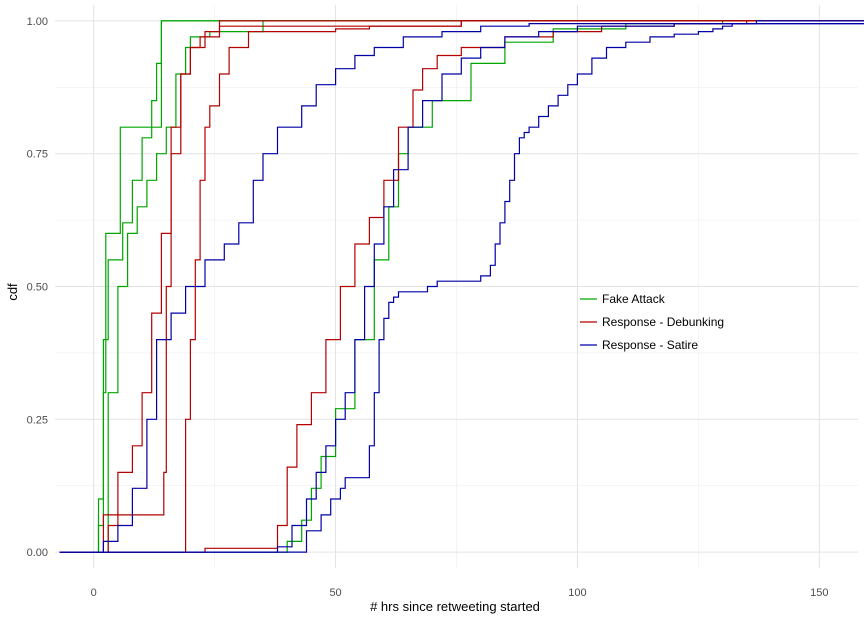  Describe the element at coordinates (577, 593) in the screenshot. I see `x-tick-label: 100` at that location.